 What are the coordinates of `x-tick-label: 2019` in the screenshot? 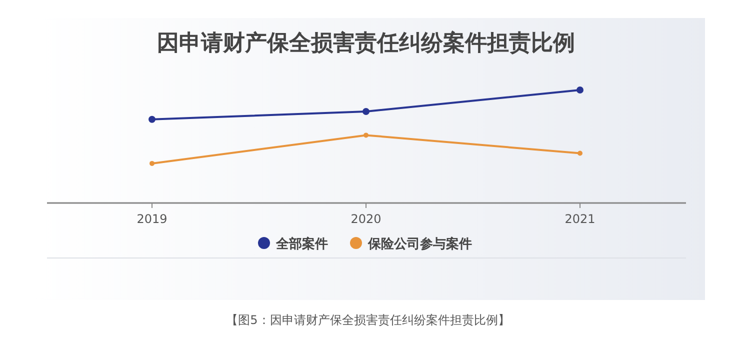 It's located at (152, 219).